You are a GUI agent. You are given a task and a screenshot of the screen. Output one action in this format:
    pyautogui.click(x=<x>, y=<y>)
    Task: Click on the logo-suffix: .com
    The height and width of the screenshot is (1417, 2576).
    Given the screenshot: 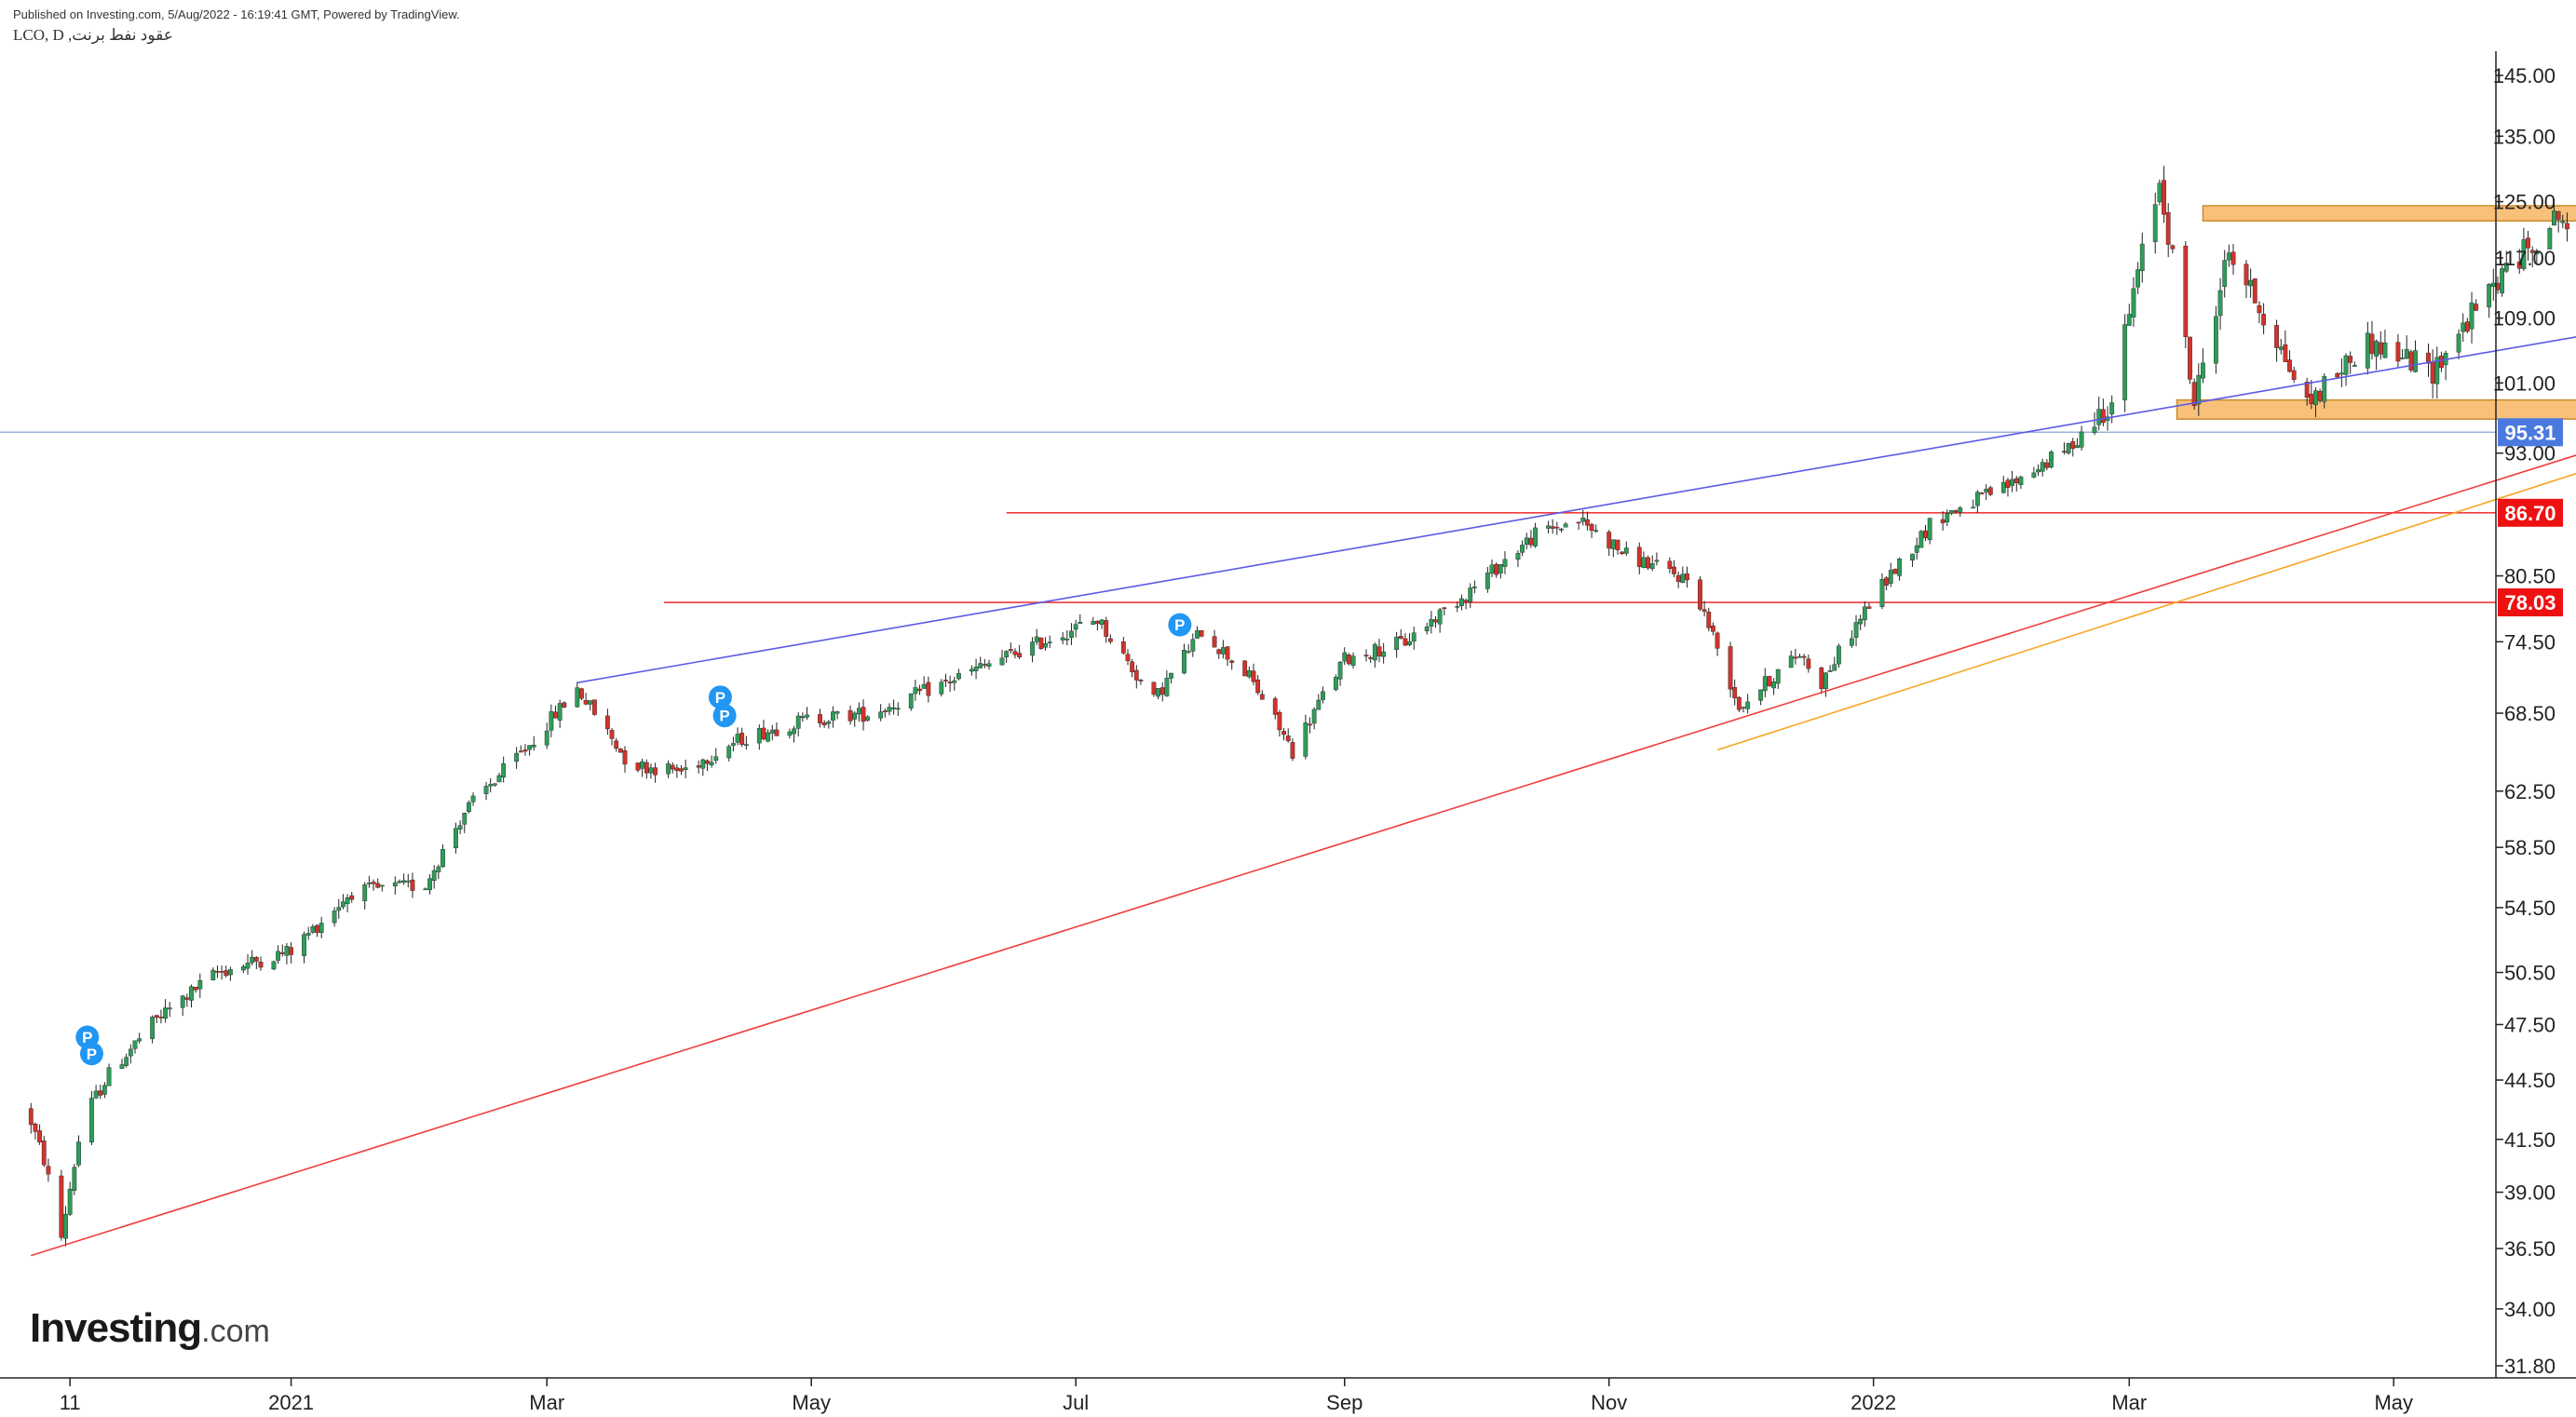 What is the action you would take?
    pyautogui.click(x=235, y=1331)
    